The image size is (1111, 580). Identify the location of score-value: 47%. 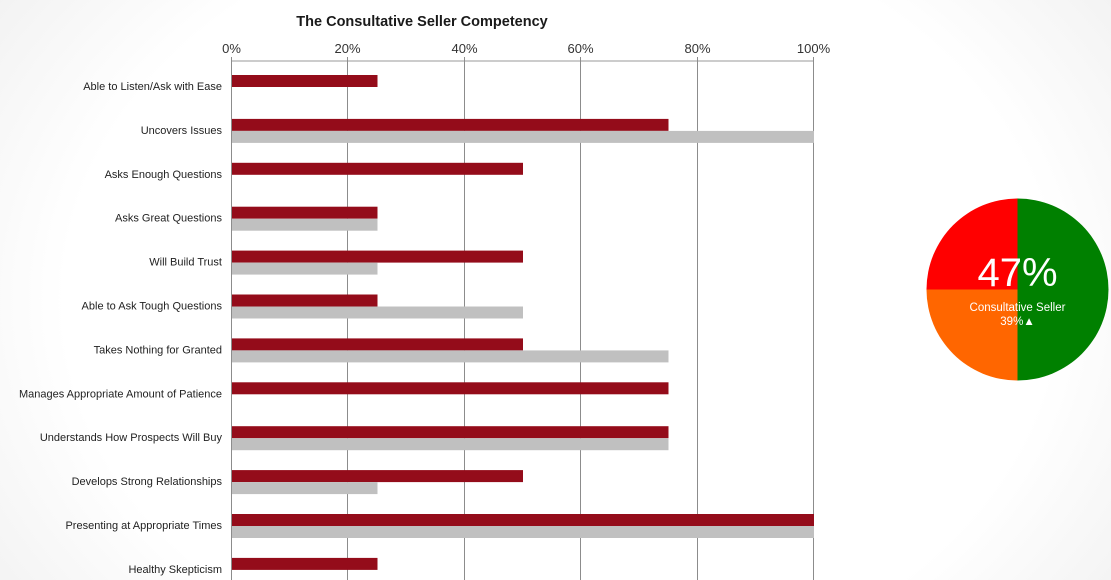
(1017, 273).